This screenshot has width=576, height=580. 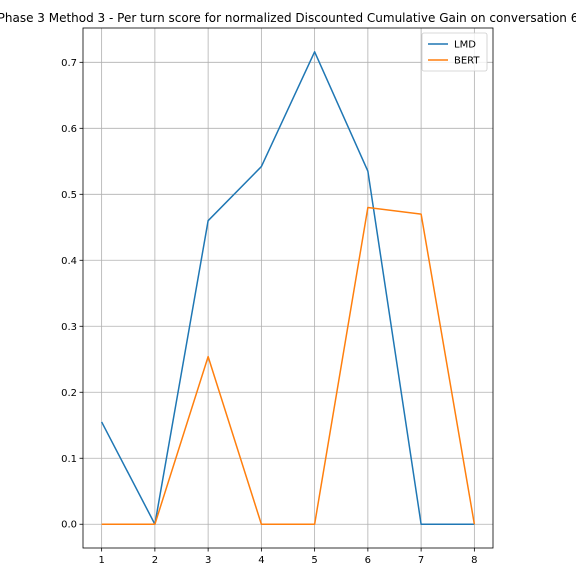 What do you see at coordinates (454, 52) in the screenshot?
I see `legend-box` at bounding box center [454, 52].